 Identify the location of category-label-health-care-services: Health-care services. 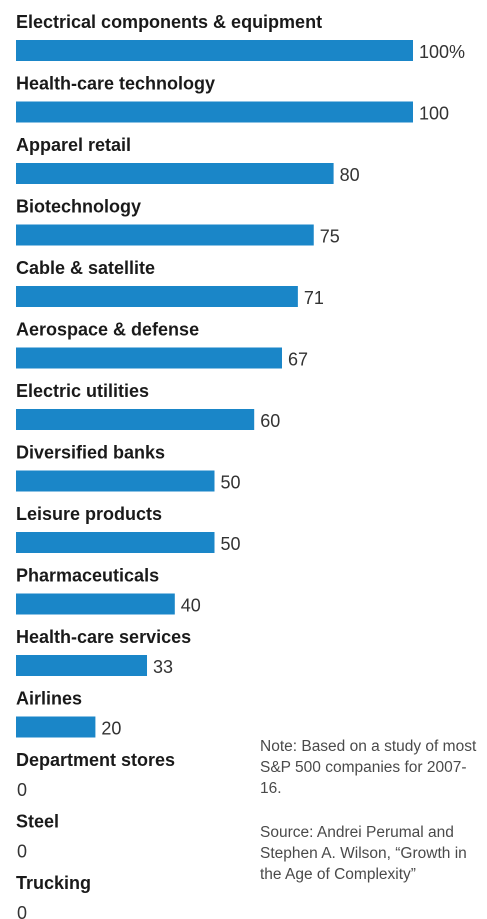
(103, 637).